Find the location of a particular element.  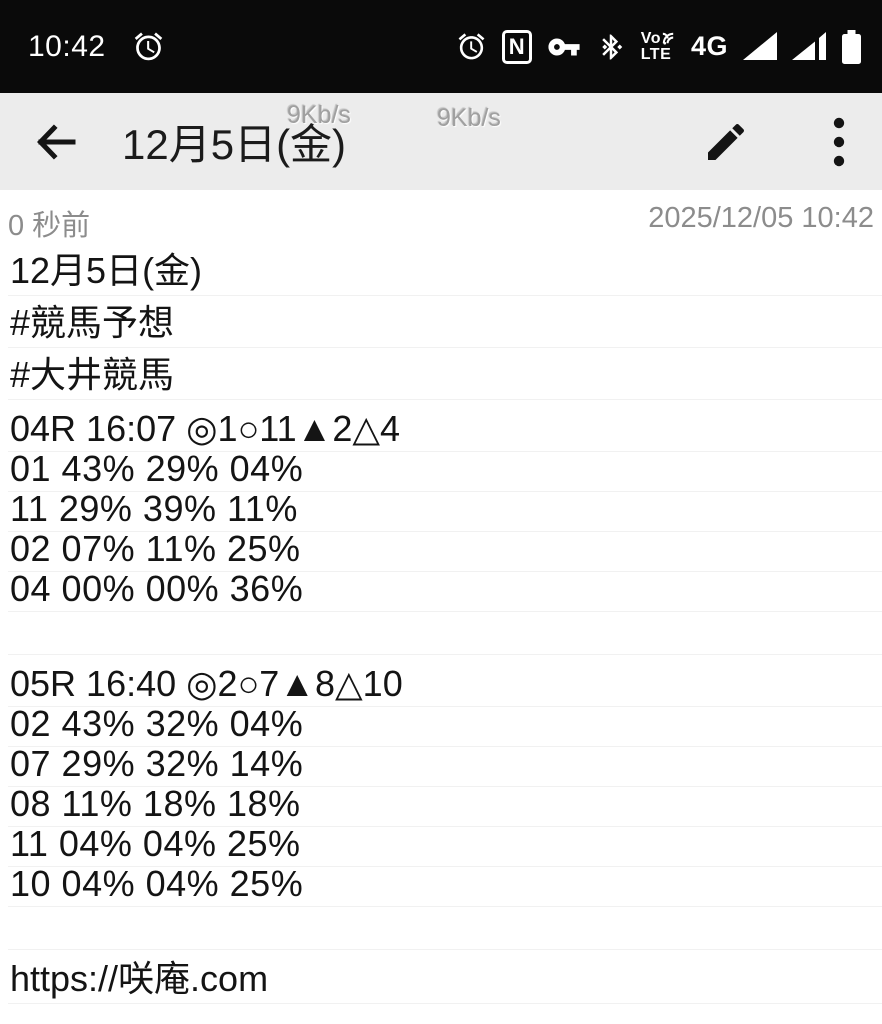

status-clock: 10:42 is located at coordinates (67, 46).